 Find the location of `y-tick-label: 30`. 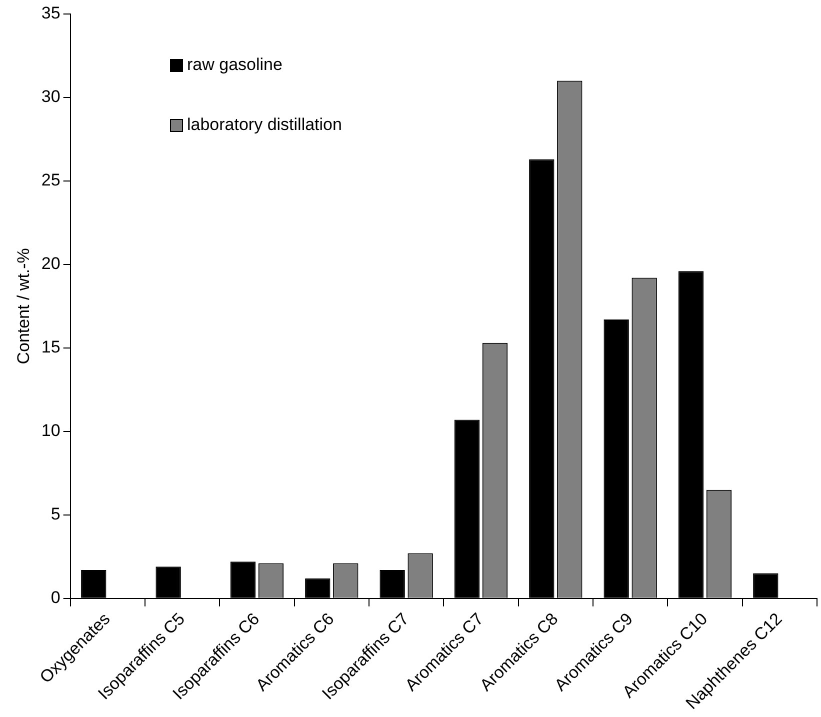

y-tick-label: 30 is located at coordinates (50, 96).